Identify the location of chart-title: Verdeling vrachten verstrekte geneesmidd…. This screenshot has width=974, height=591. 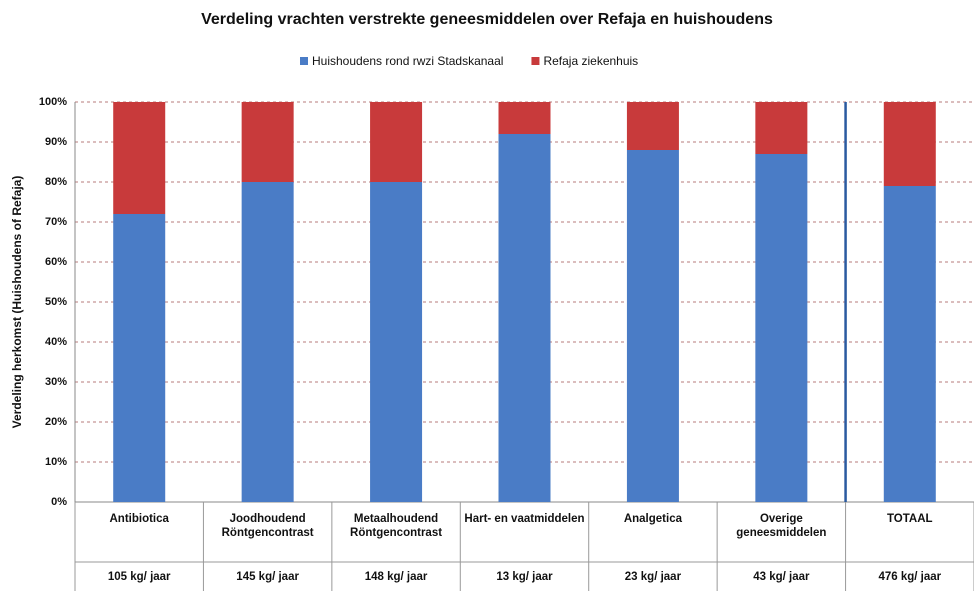
(487, 19).